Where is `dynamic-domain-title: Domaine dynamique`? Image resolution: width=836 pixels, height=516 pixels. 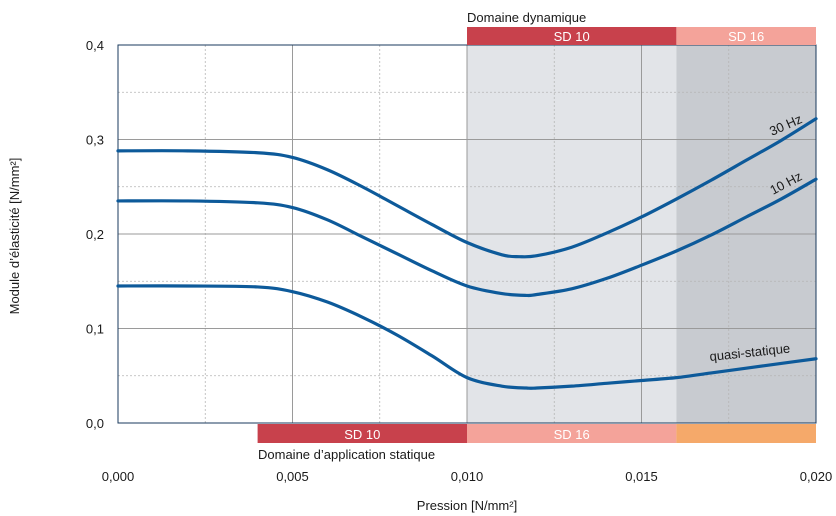
dynamic-domain-title: Domaine dynamique is located at coordinates (526, 17).